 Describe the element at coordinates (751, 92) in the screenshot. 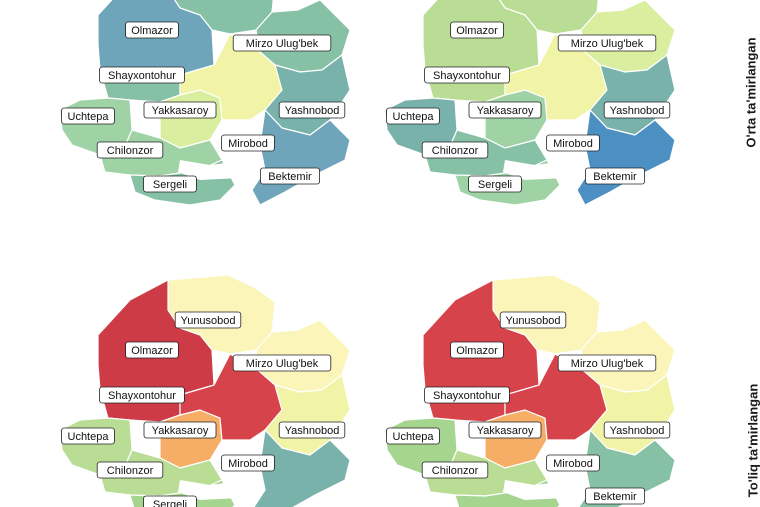

I see `row-label-top: O'rta ta'mirlangan` at that location.